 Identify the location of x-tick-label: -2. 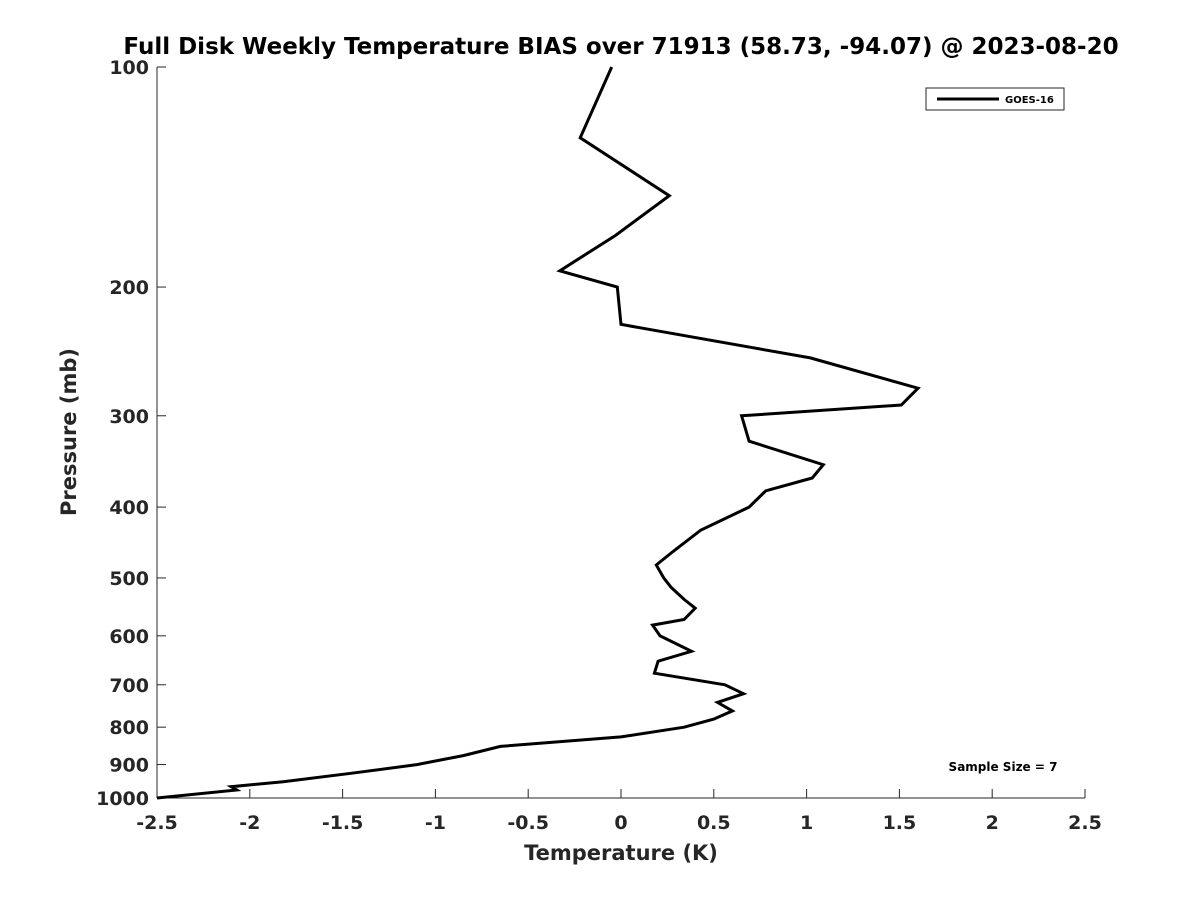
(249, 823).